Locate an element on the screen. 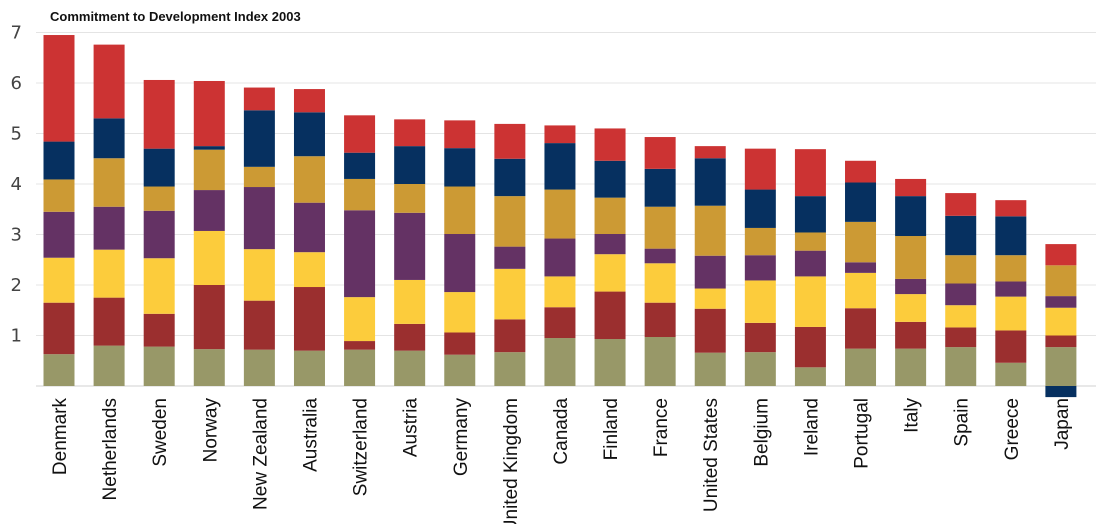  x-tick-label: France is located at coordinates (661, 427).